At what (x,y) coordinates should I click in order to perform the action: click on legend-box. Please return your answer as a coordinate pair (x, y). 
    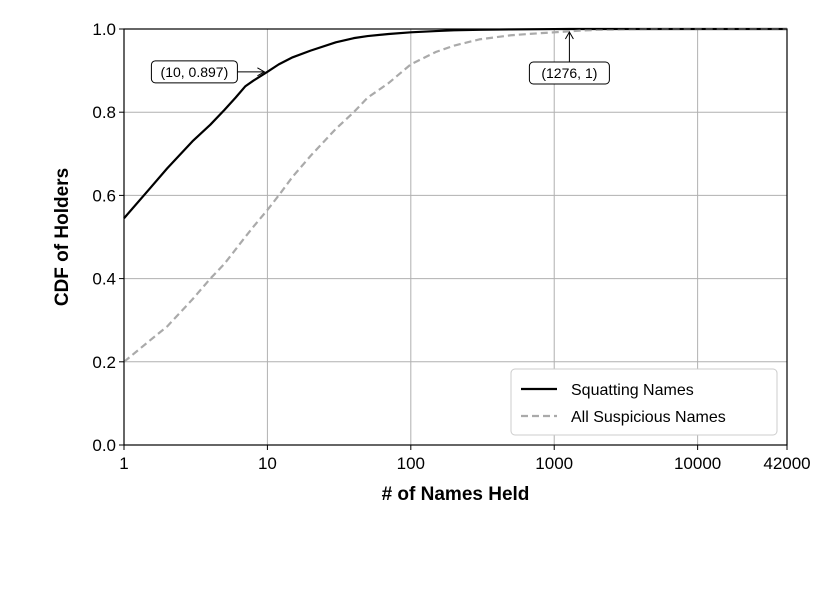
    Looking at the image, I should click on (644, 402).